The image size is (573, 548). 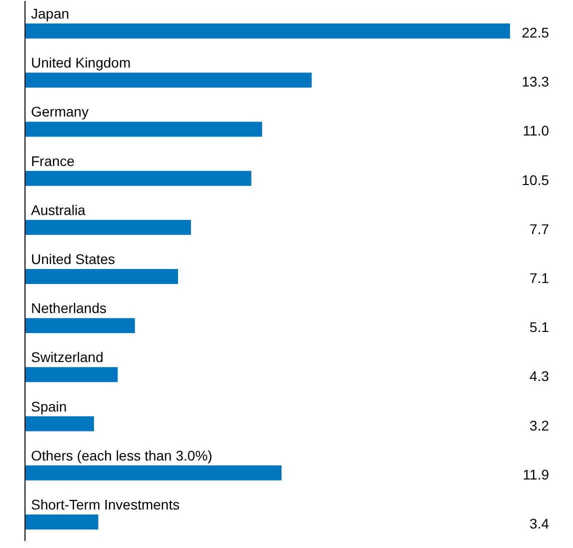 What do you see at coordinates (105, 504) in the screenshot?
I see `y-tick-label: Short-Term Investments` at bounding box center [105, 504].